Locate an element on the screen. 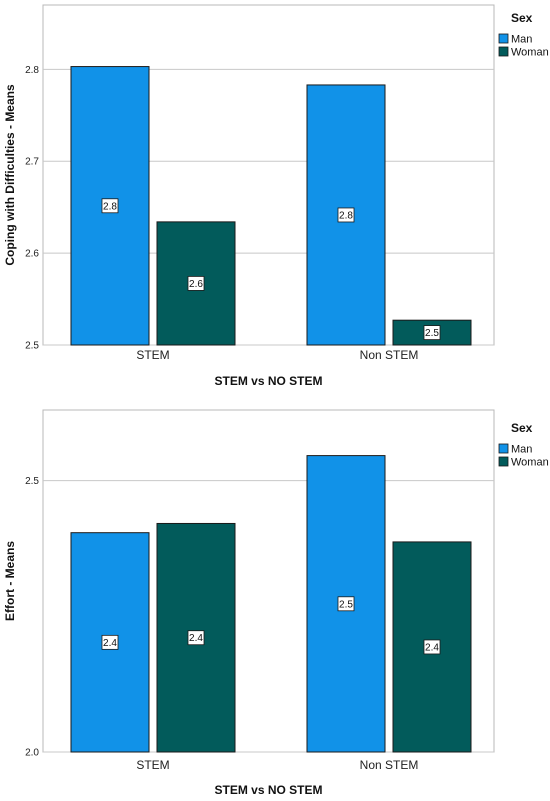  y-axis-title: Effort - Means is located at coordinates (10, 581).